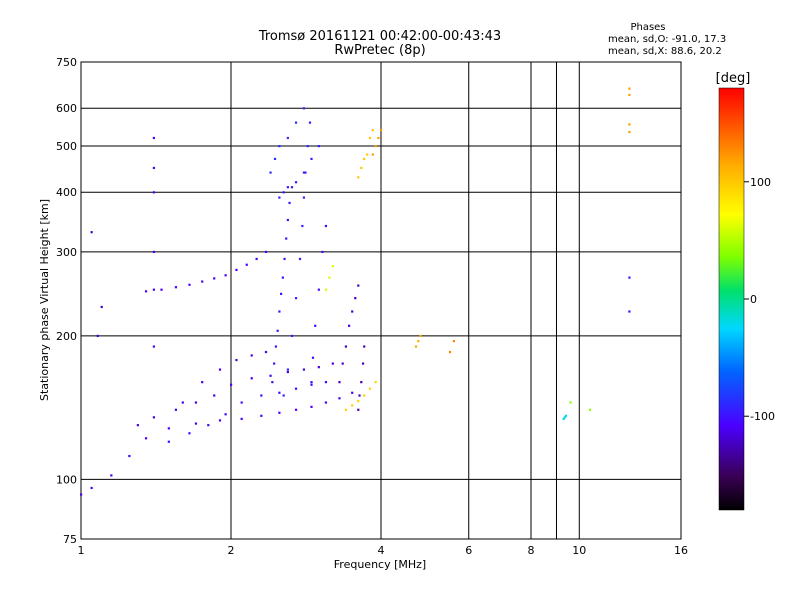  Describe the element at coordinates (468, 550) in the screenshot. I see `x-tick-label: 6` at that location.